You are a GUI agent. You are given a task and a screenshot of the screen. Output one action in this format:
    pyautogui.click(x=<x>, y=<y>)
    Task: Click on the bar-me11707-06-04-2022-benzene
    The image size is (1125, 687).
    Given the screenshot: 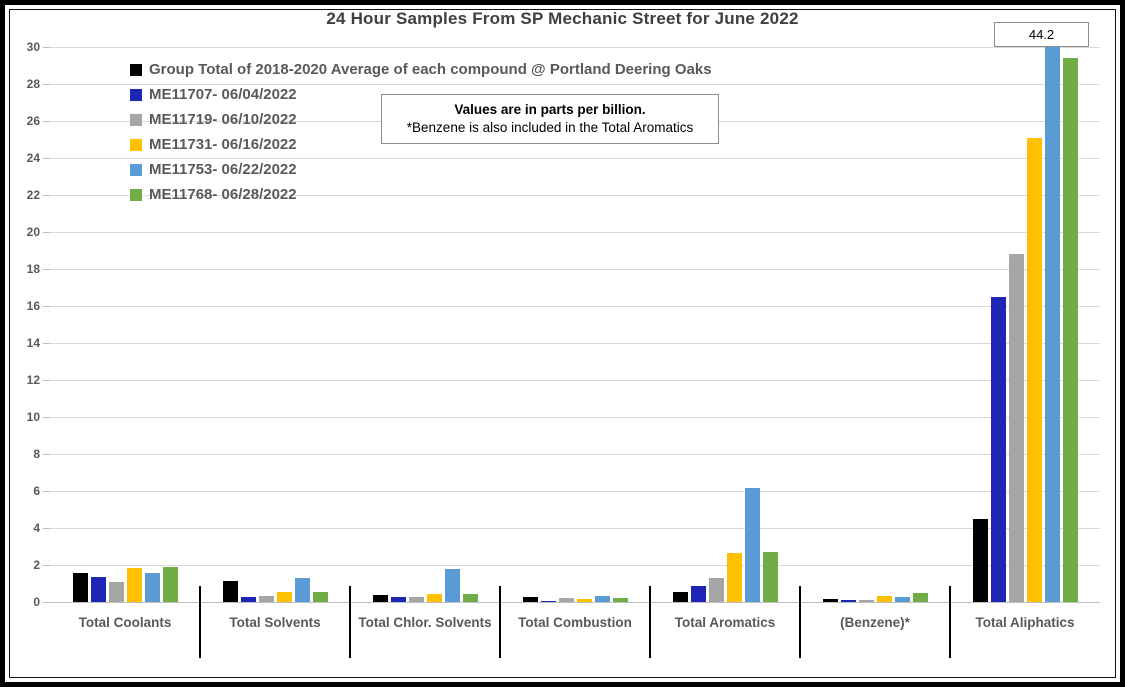 What is the action you would take?
    pyautogui.click(x=848, y=600)
    